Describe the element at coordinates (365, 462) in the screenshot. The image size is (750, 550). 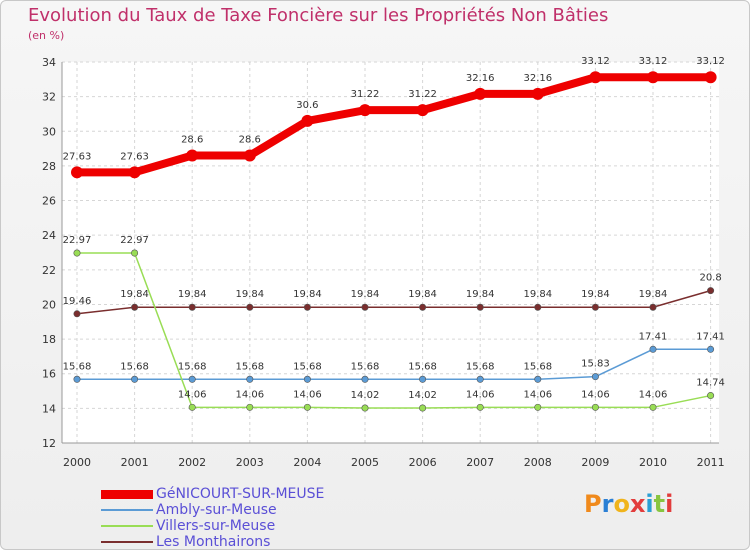
I see `x-tick-label: 2005` at that location.